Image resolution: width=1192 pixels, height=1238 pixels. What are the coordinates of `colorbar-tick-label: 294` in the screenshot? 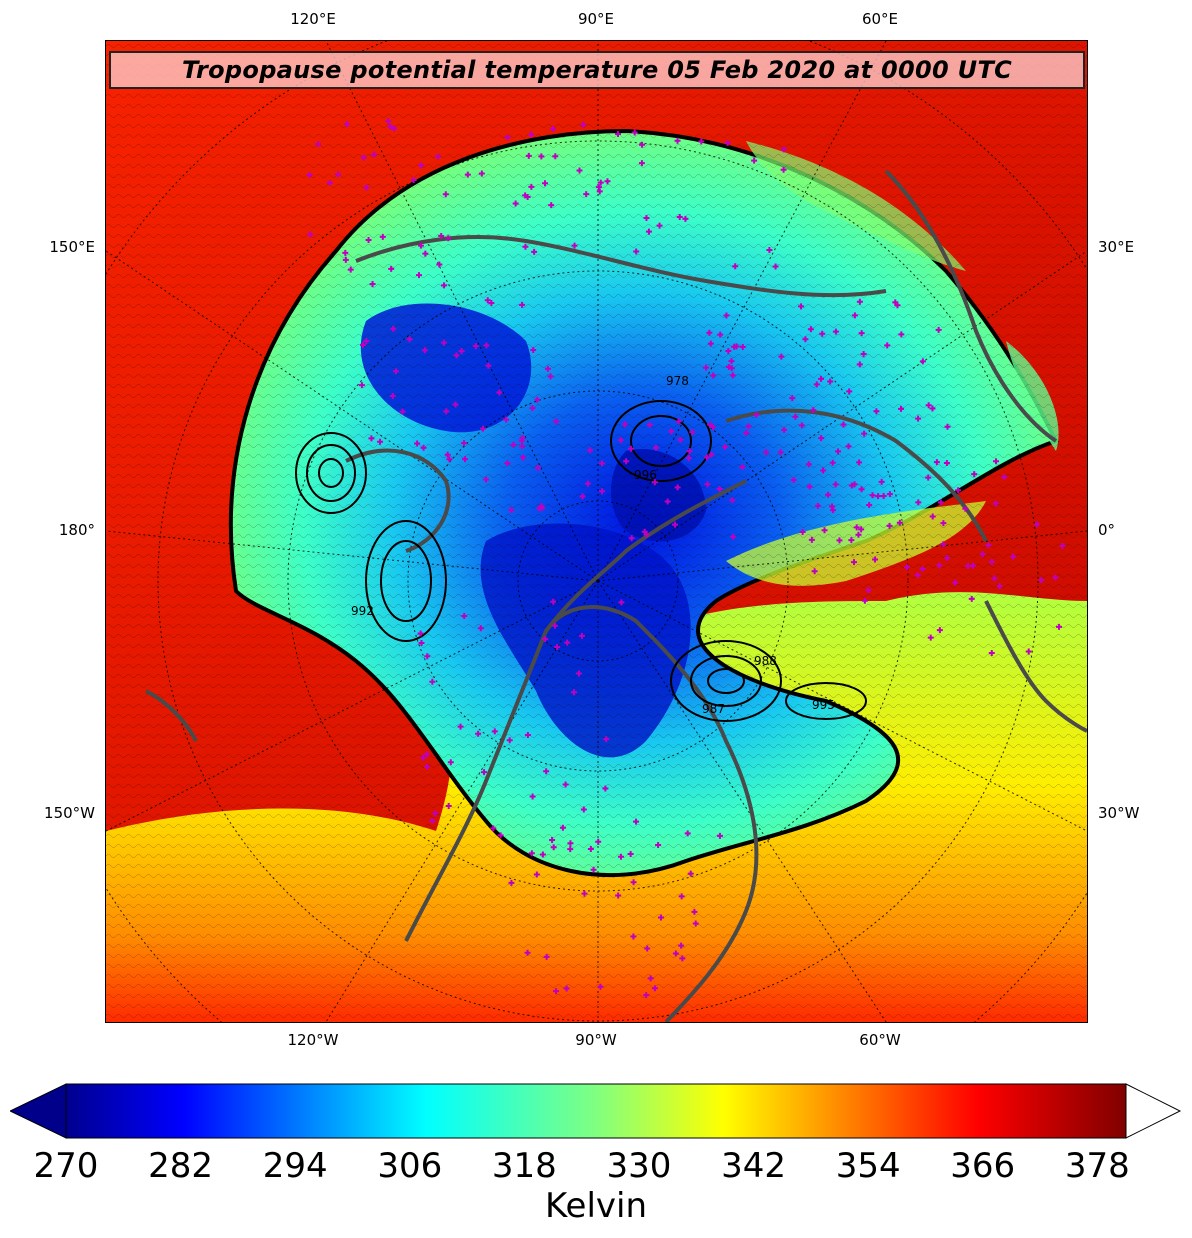 It's located at (295, 1166).